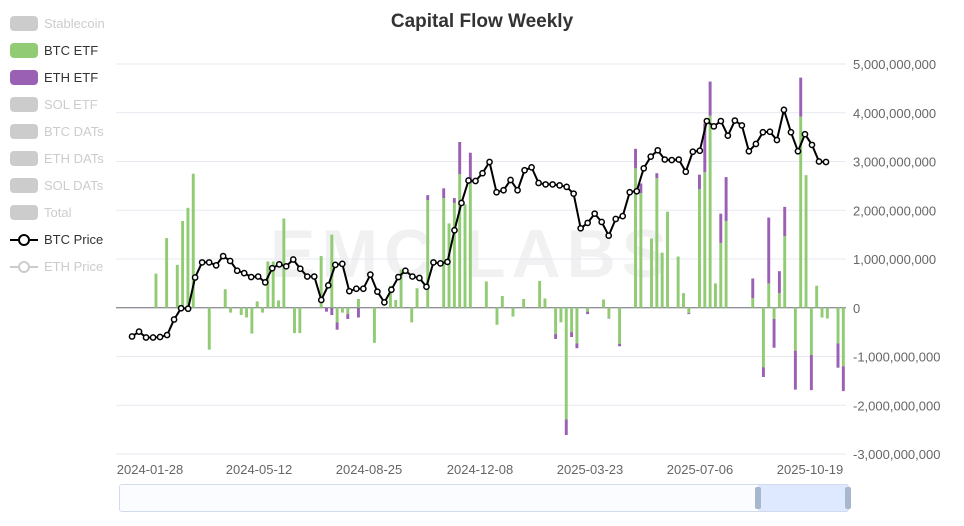  What do you see at coordinates (57, 266) in the screenshot?
I see `legend-item-eth-price: ETH Price` at bounding box center [57, 266].